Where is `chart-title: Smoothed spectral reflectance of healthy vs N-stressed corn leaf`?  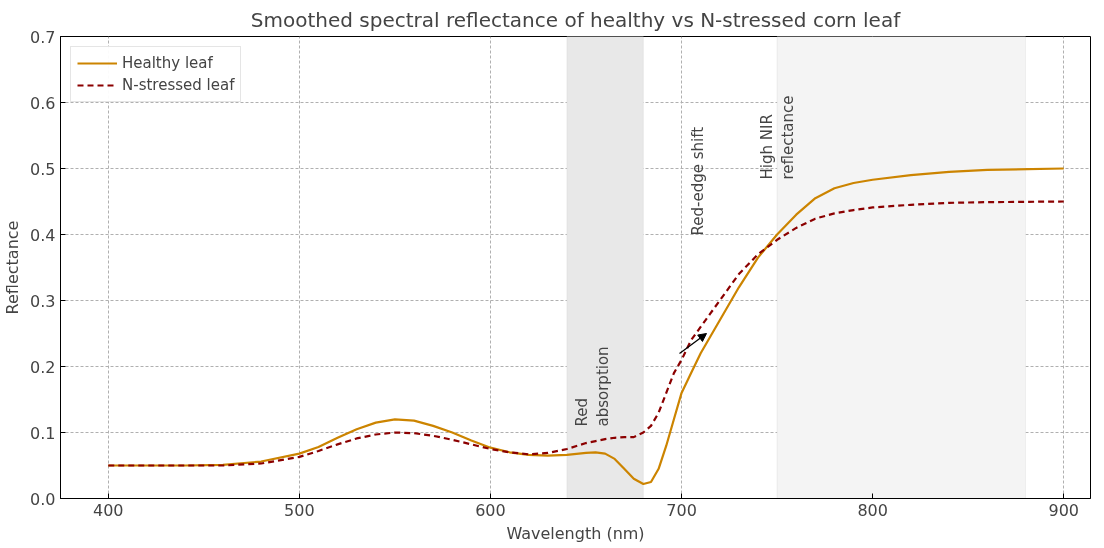 chart-title: Smoothed spectral reflectance of healthy vs N-stressed corn leaf is located at coordinates (576, 19).